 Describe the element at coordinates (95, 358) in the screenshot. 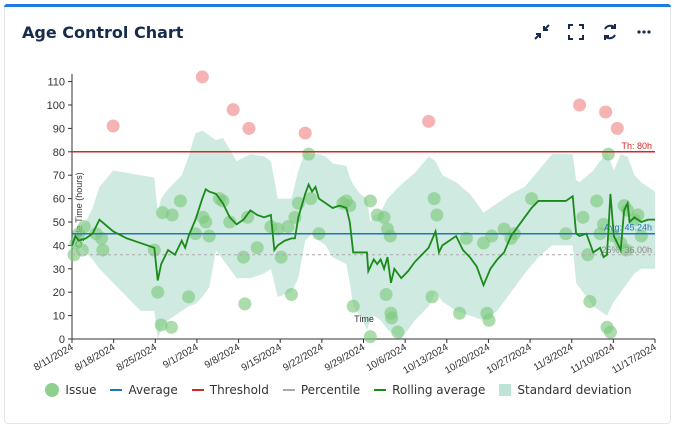

I see `x-tick-label: 8/18/2024` at that location.